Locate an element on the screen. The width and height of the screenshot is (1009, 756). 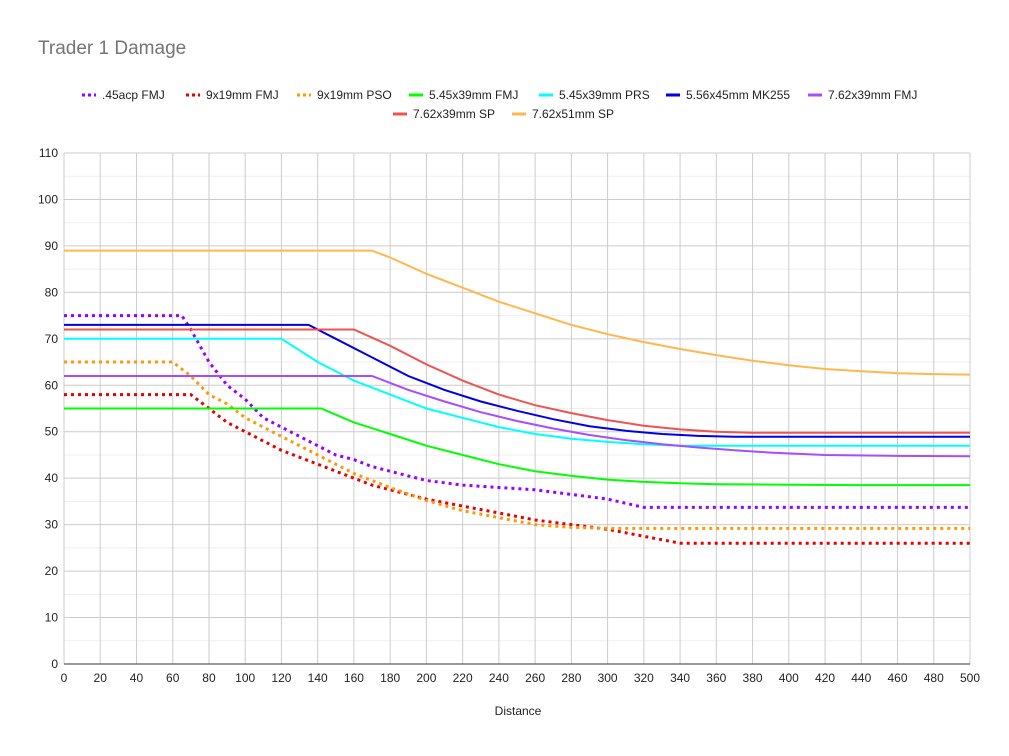
legend-label-2: 9x19mm PSO is located at coordinates (354, 95).